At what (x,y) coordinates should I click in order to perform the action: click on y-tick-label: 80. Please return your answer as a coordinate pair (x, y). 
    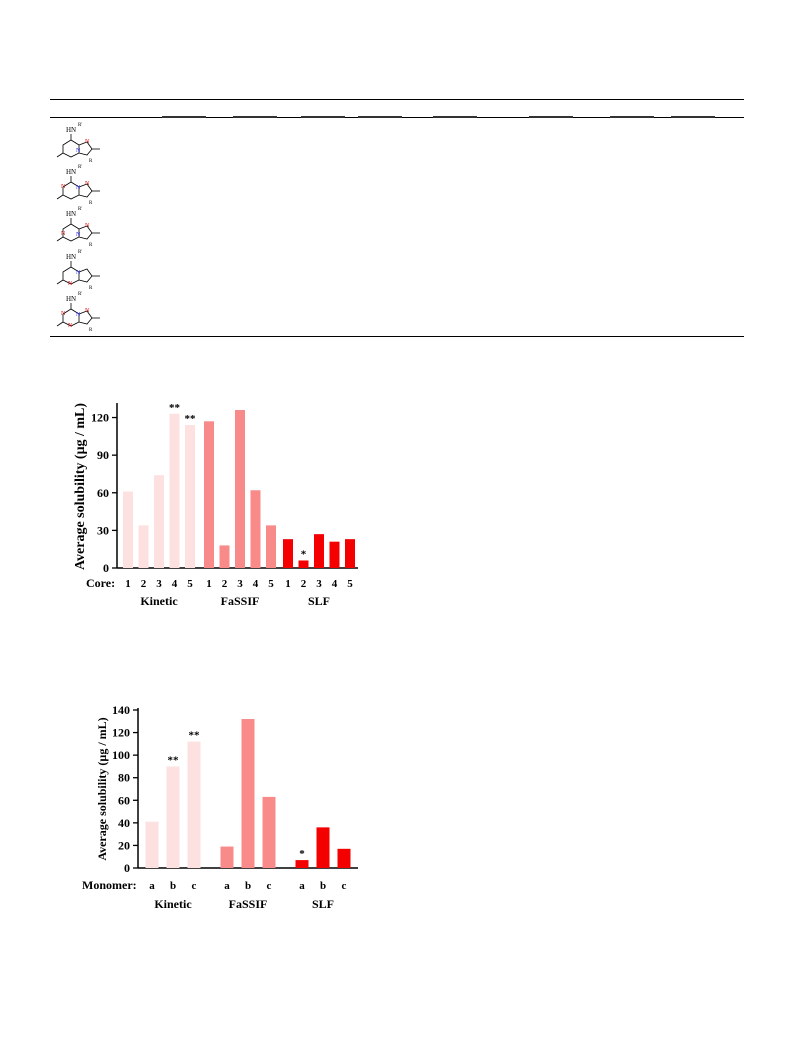
    Looking at the image, I should click on (124, 778).